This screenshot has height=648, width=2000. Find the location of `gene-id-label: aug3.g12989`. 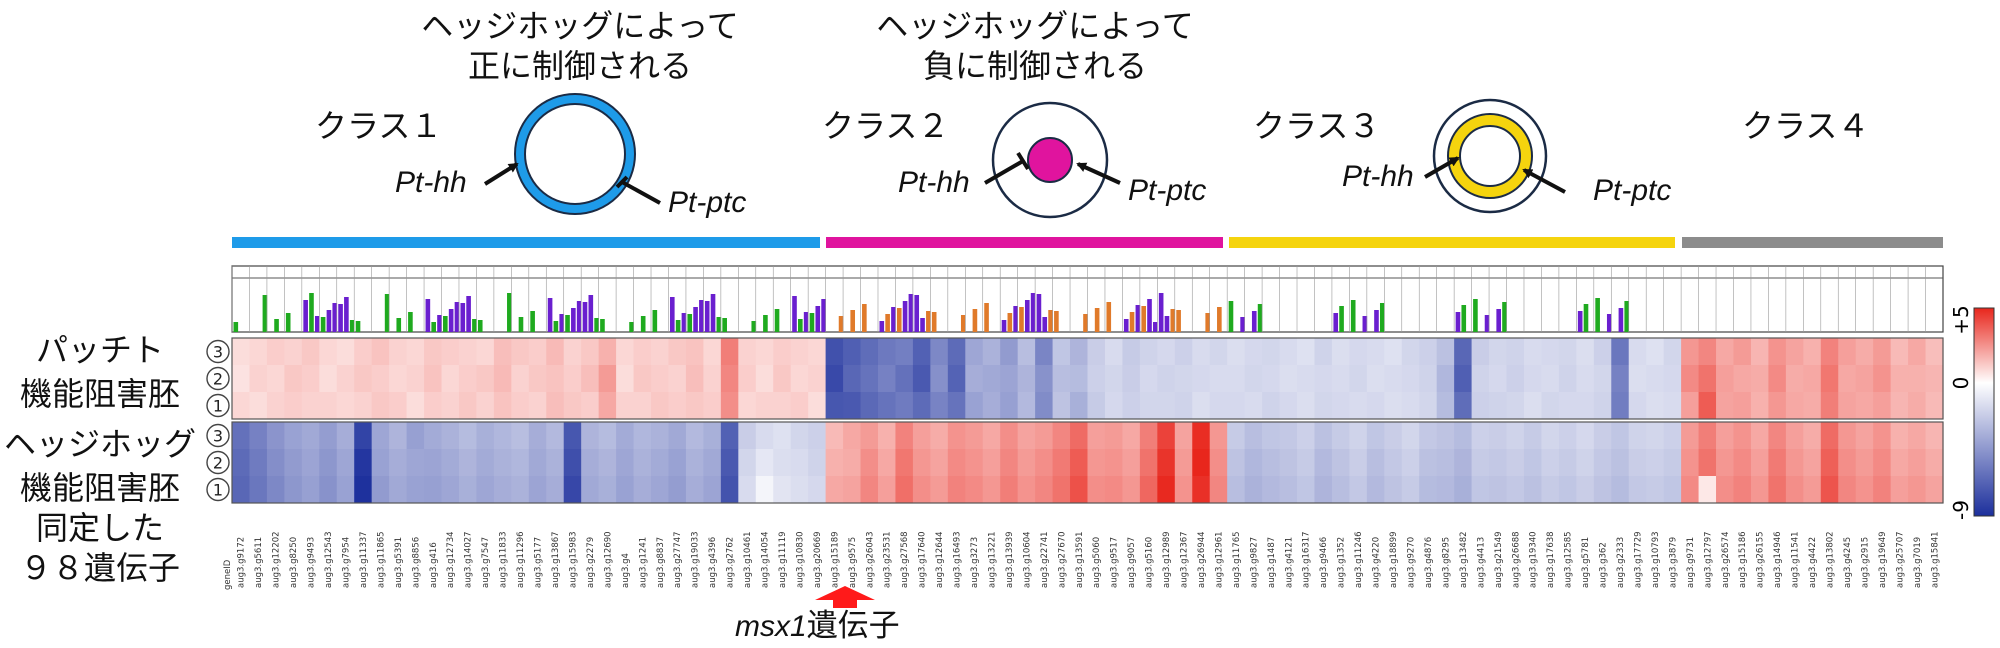

gene-id-label: aug3.g12989 is located at coordinates (1167, 559).